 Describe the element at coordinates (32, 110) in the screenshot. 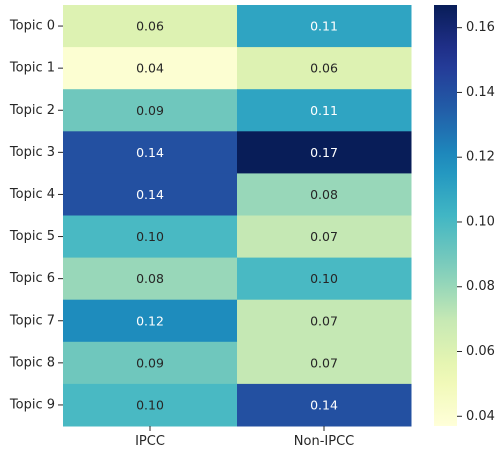

I see `y-tick-label: Topic 2` at that location.